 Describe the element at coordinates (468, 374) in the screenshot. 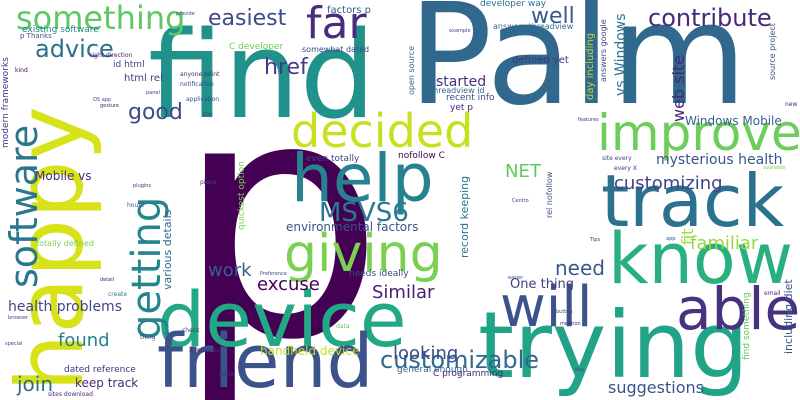

I see `word-c-programming: C programming` at that location.